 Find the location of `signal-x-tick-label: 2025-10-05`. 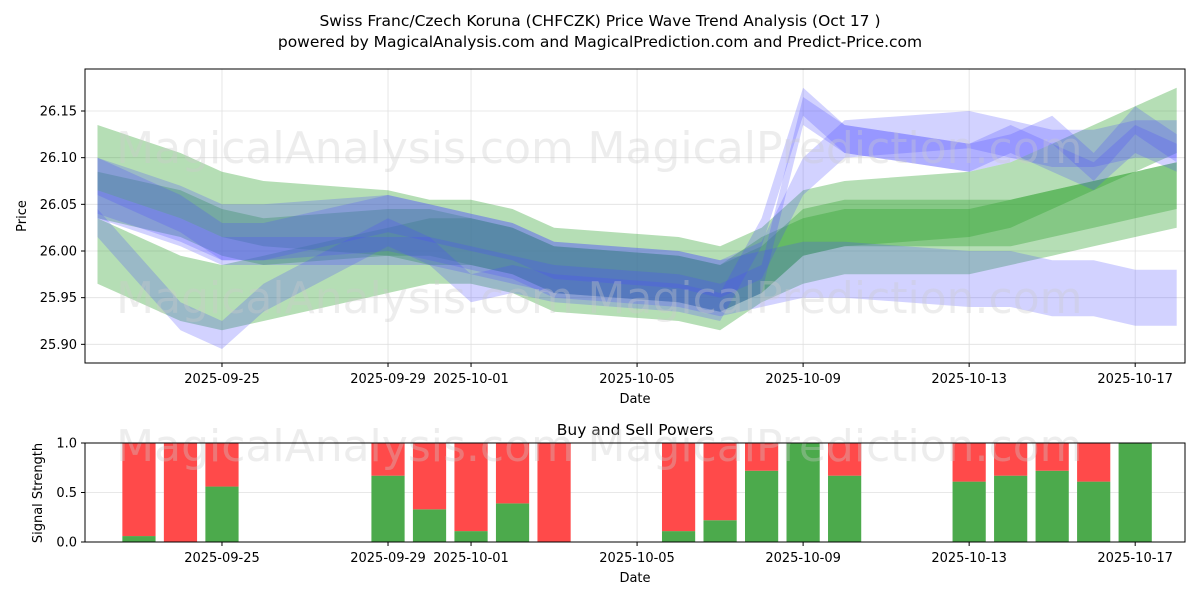

signal-x-tick-label: 2025-10-05 is located at coordinates (637, 558).